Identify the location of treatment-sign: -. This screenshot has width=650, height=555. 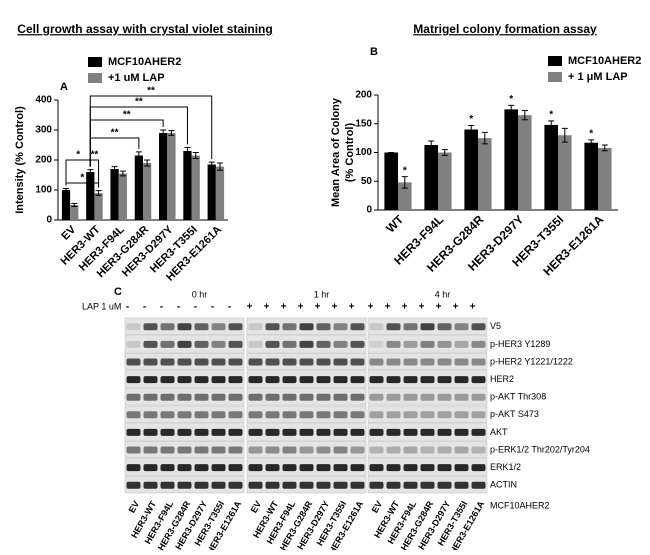
(212, 307).